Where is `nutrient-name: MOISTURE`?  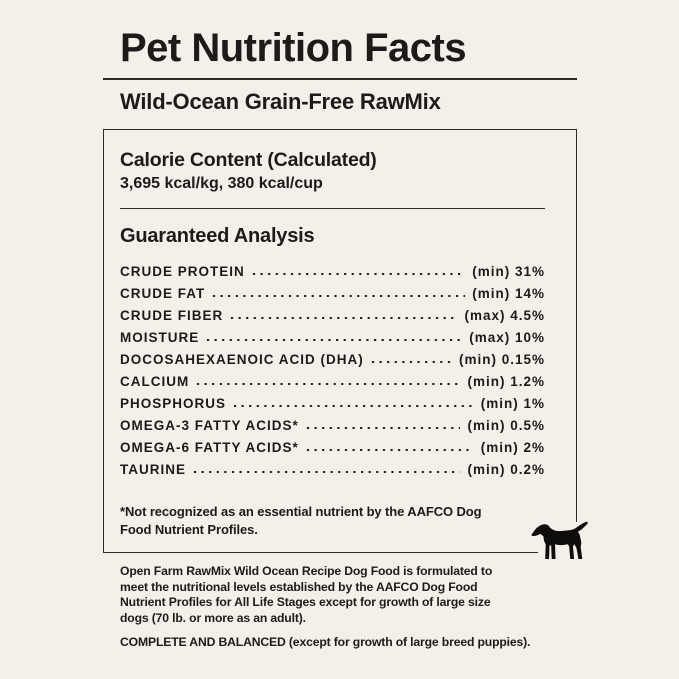 nutrient-name: MOISTURE is located at coordinates (160, 337).